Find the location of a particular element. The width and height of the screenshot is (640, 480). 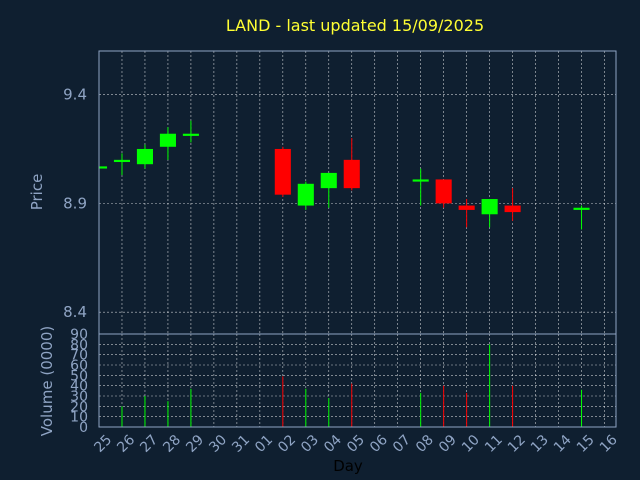

x-tick-label: 01 is located at coordinates (264, 444).